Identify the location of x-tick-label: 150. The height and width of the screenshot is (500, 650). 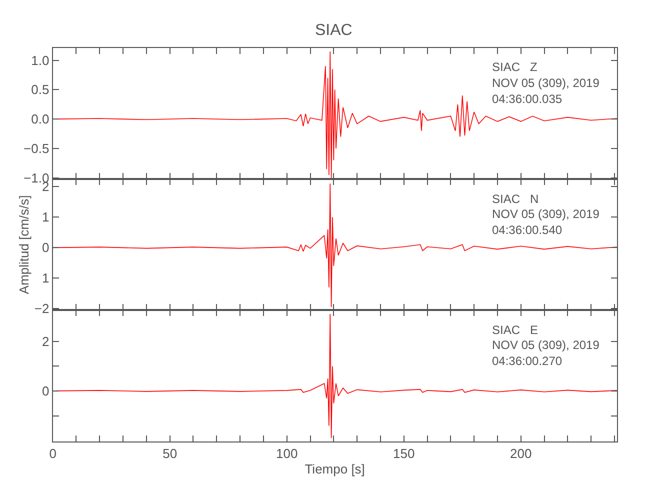
(404, 453).